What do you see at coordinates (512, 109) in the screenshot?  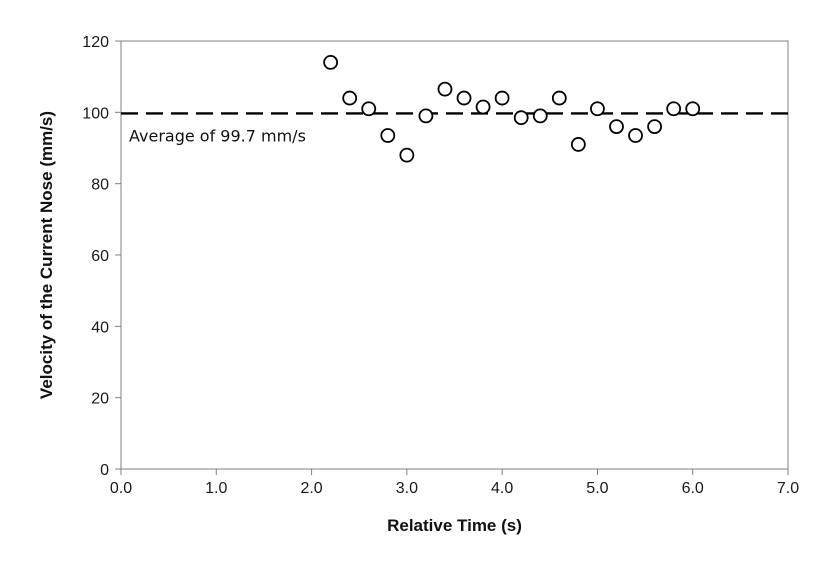 I see `data-points` at bounding box center [512, 109].